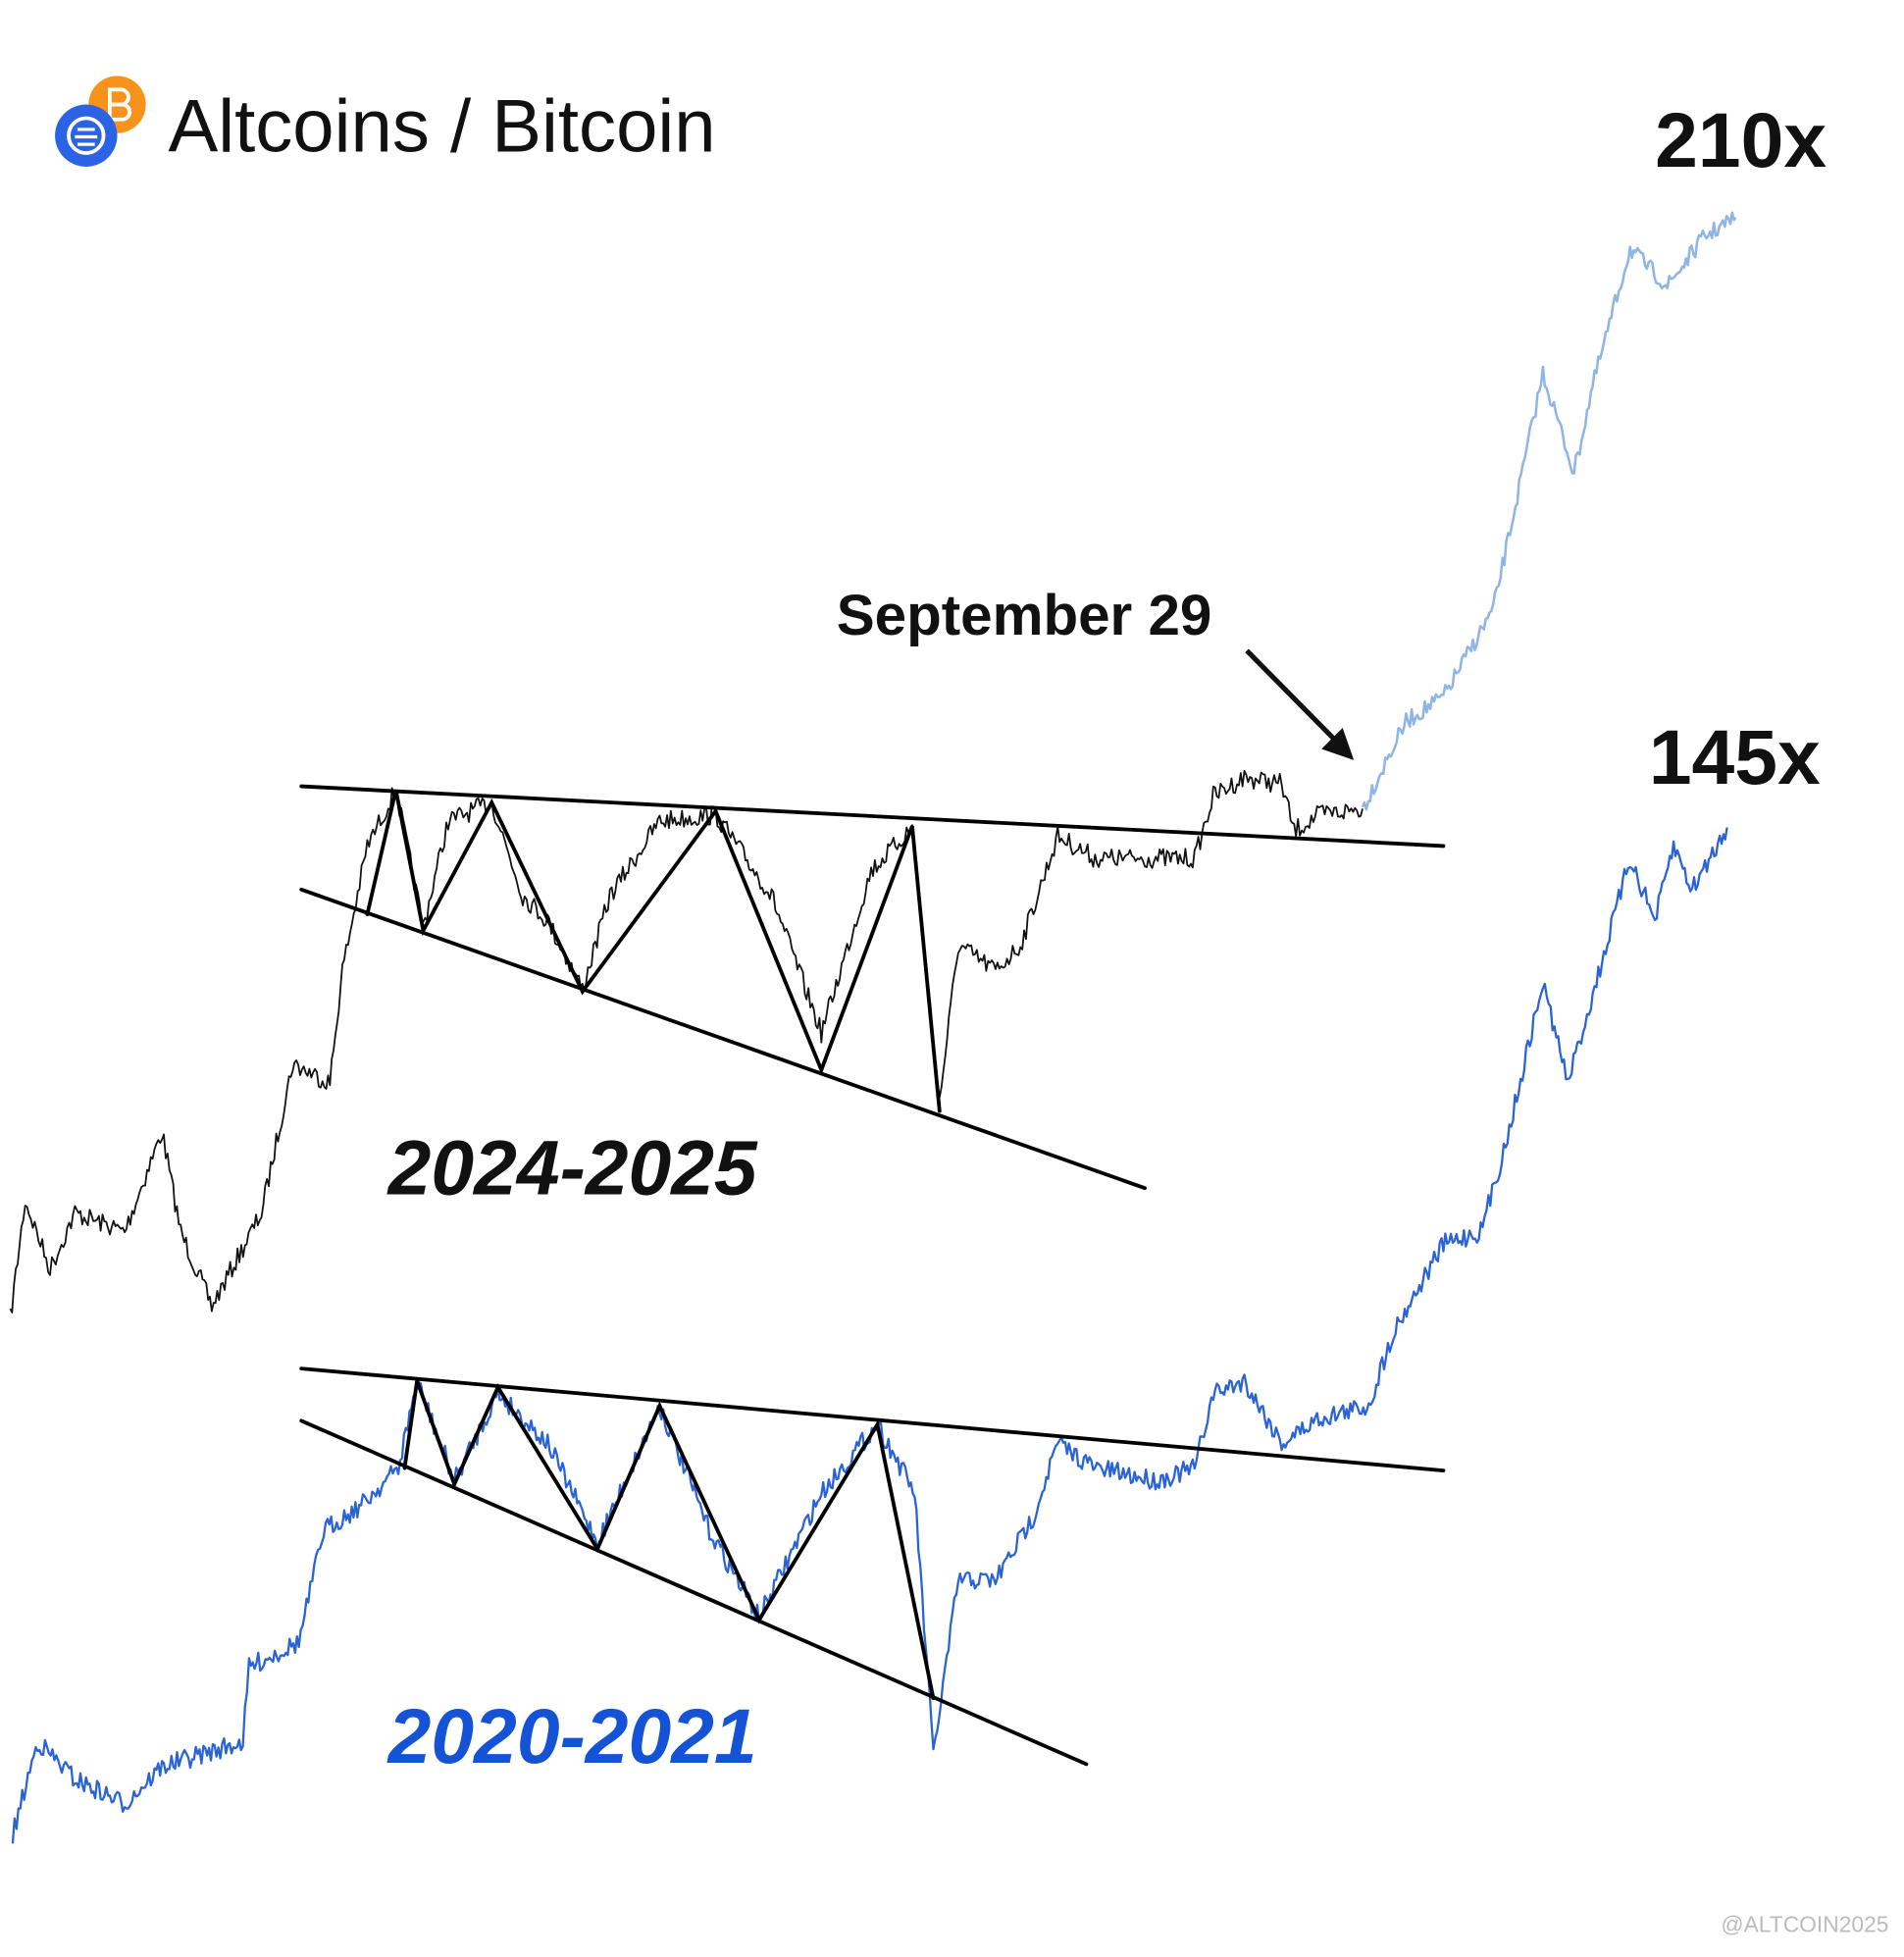 Image resolution: width=1904 pixels, height=1957 pixels. What do you see at coordinates (572, 1168) in the screenshot?
I see `period-label: 2024-2025` at bounding box center [572, 1168].